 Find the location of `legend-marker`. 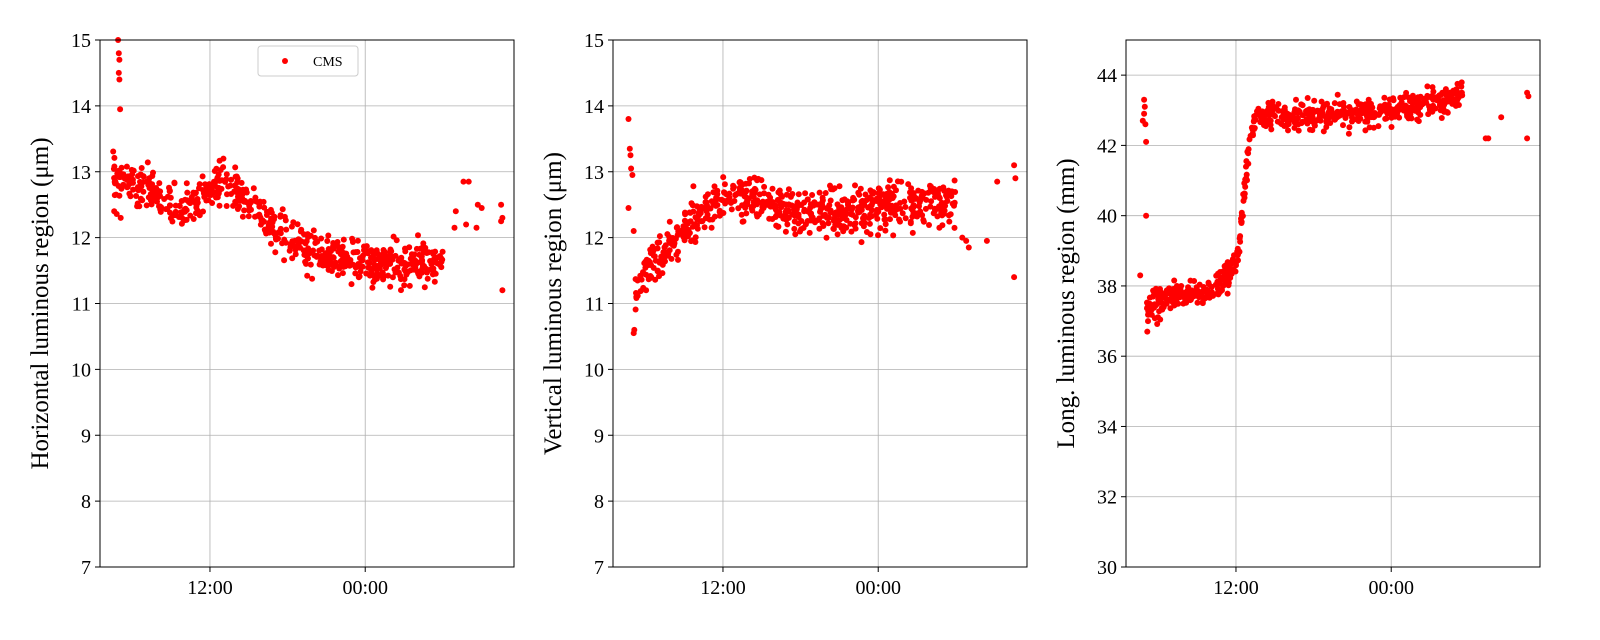

legend-marker is located at coordinates (285, 61).